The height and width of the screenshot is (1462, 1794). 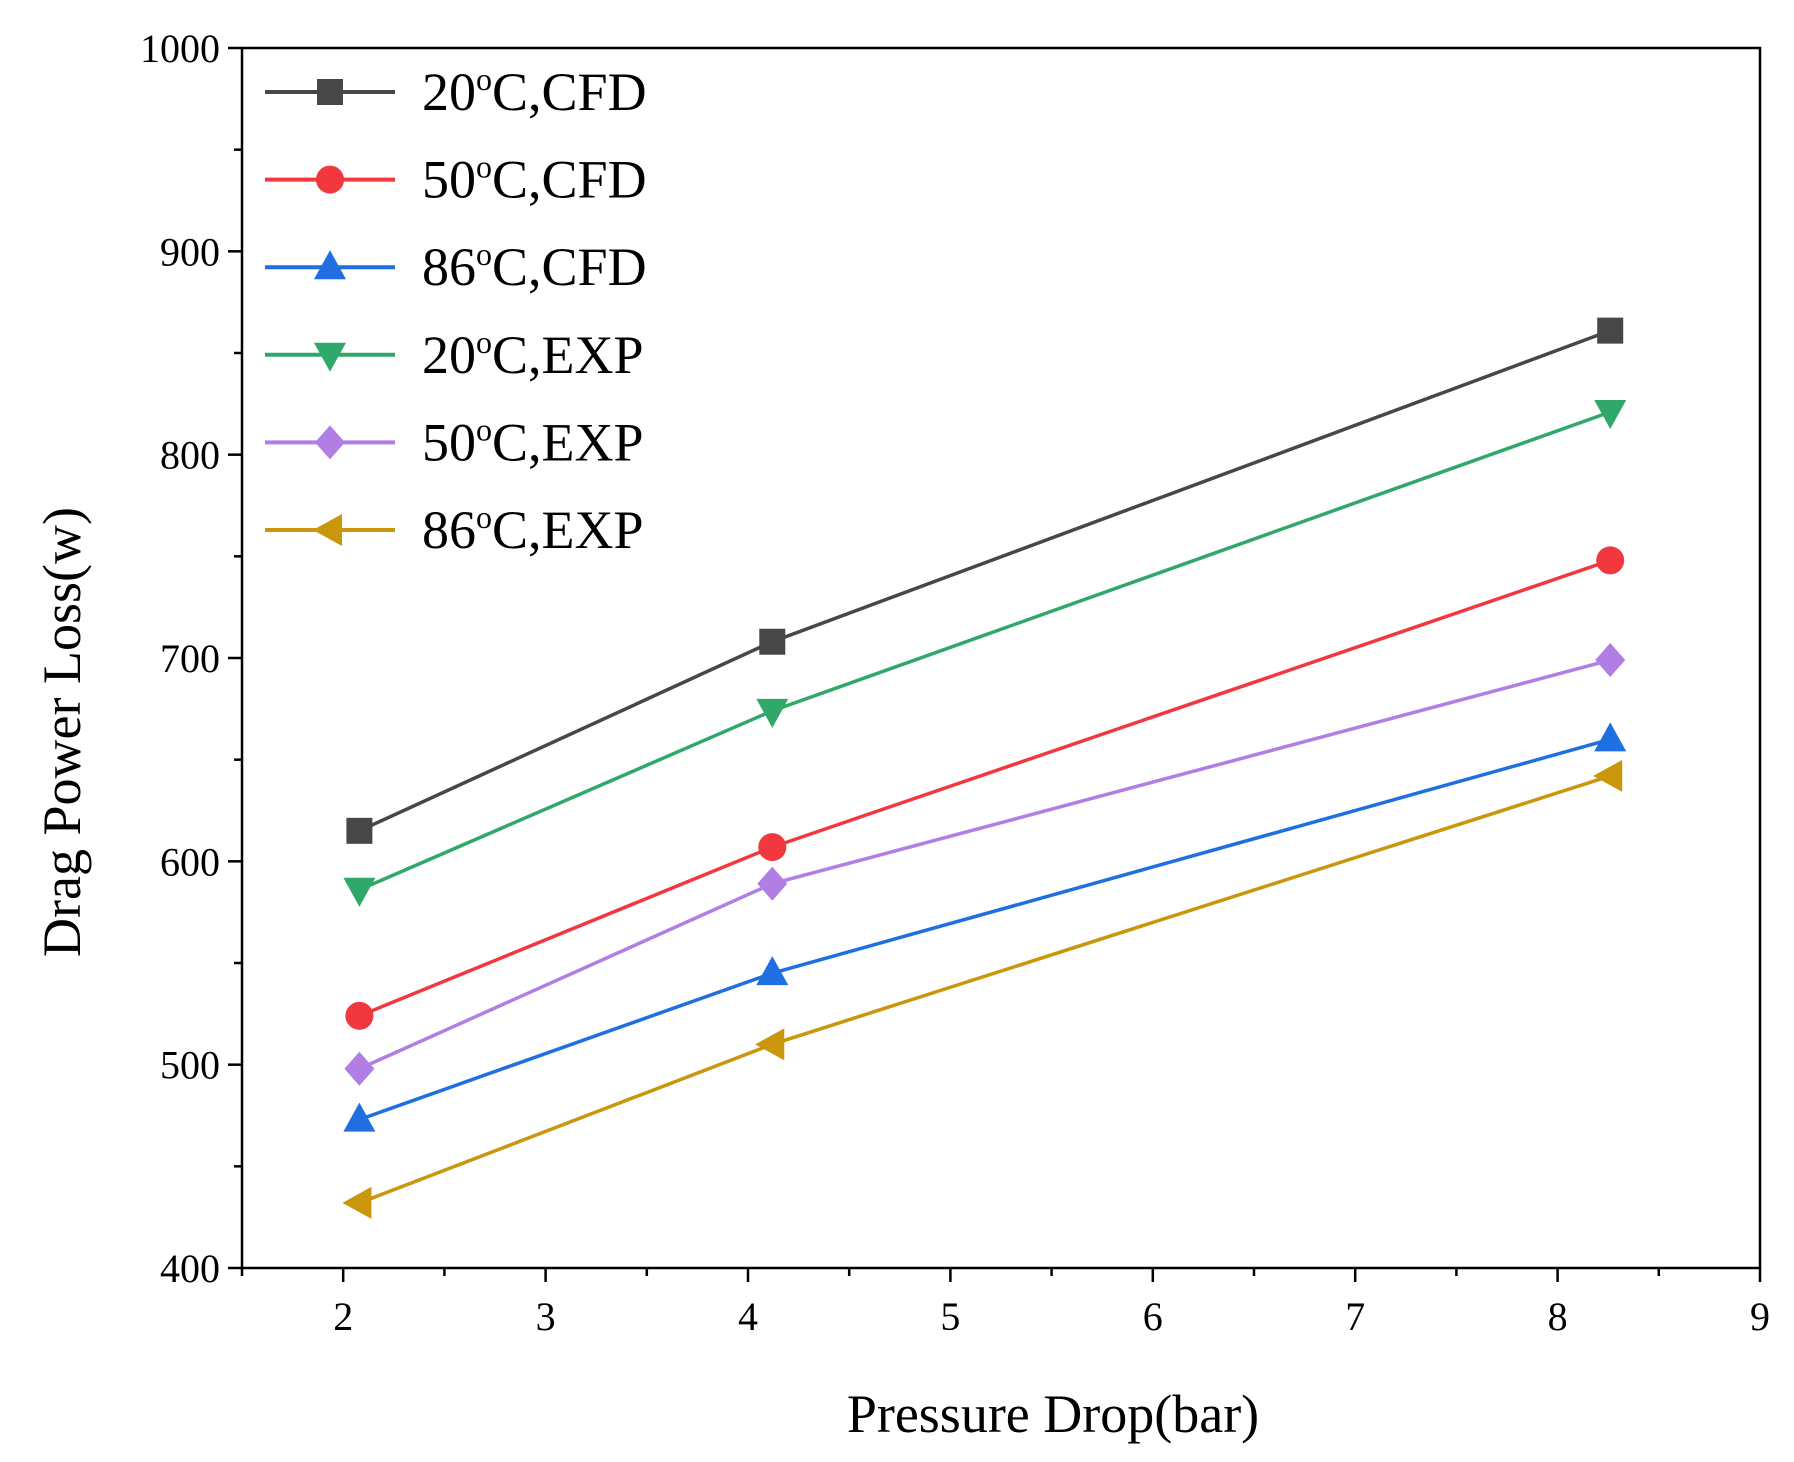 What do you see at coordinates (1760, 1316) in the screenshot?
I see `x-tick-label: 9` at bounding box center [1760, 1316].